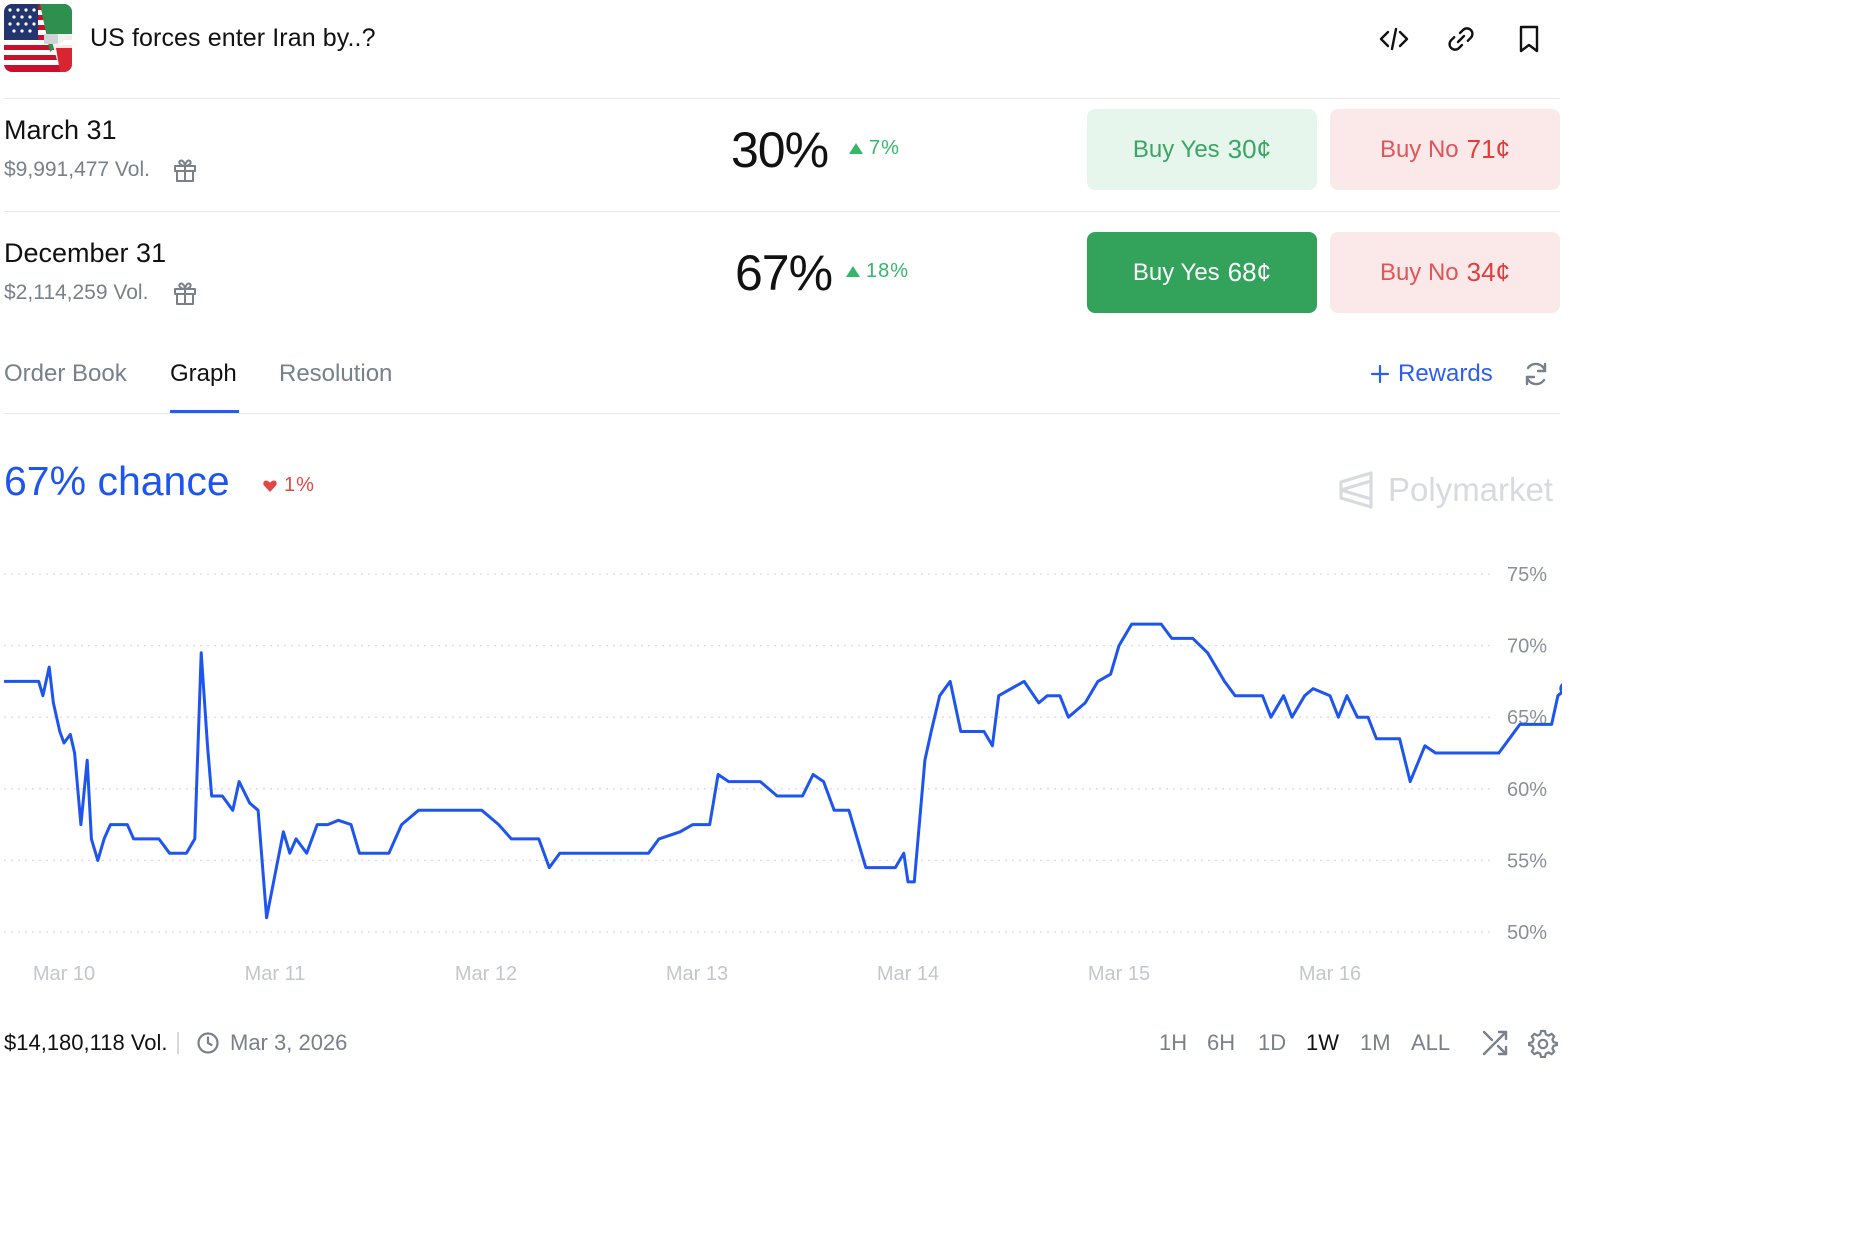  What do you see at coordinates (1445, 373) in the screenshot?
I see `rewards-label: Rewards` at bounding box center [1445, 373].